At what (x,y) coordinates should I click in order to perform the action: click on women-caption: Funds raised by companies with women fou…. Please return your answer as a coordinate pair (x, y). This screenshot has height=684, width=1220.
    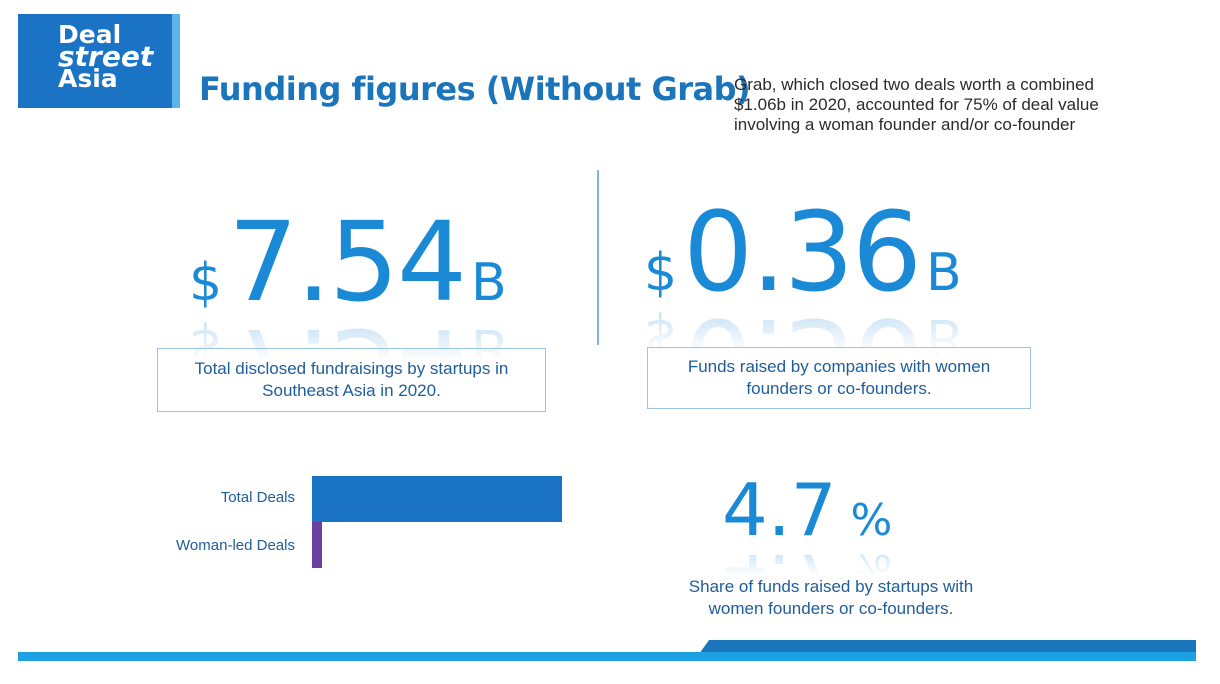
    Looking at the image, I should click on (839, 377).